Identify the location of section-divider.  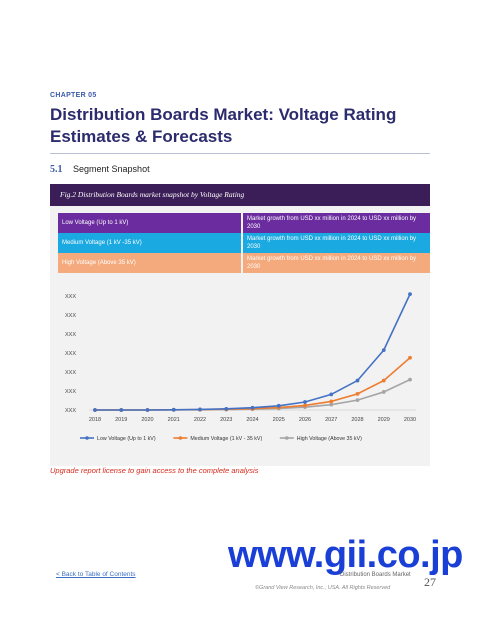
(240, 153).